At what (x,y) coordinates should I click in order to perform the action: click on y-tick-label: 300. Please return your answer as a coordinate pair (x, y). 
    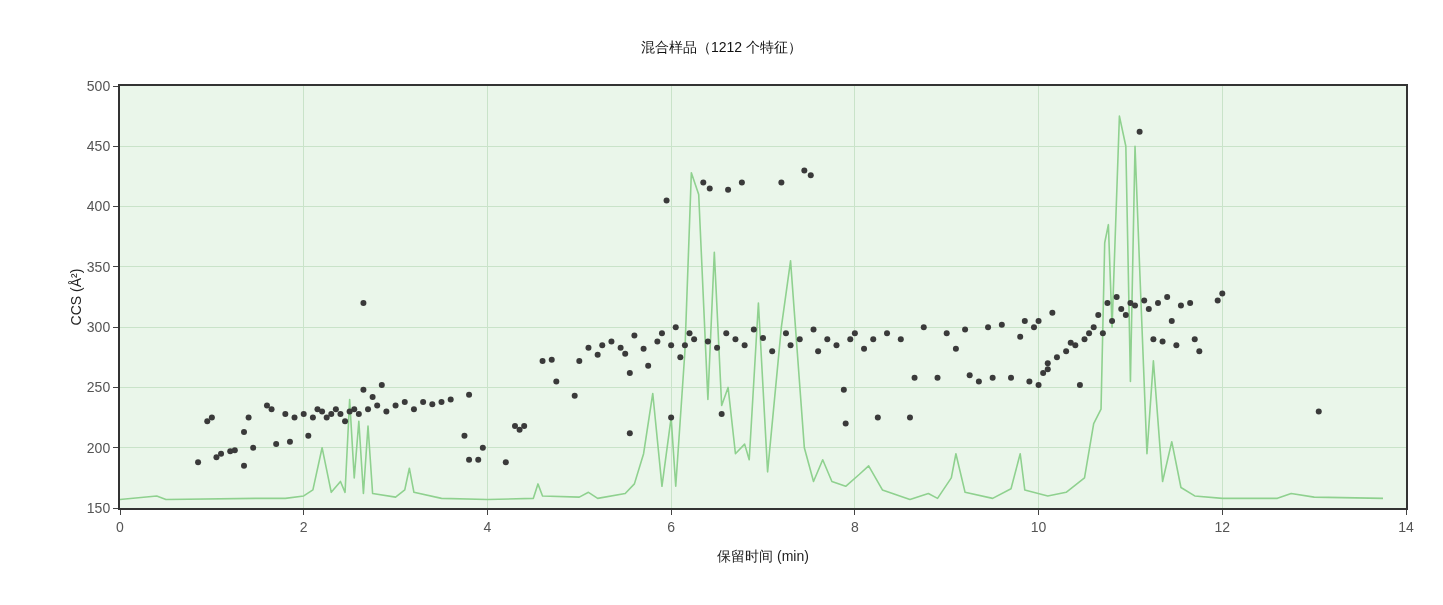
    Looking at the image, I should click on (98, 327).